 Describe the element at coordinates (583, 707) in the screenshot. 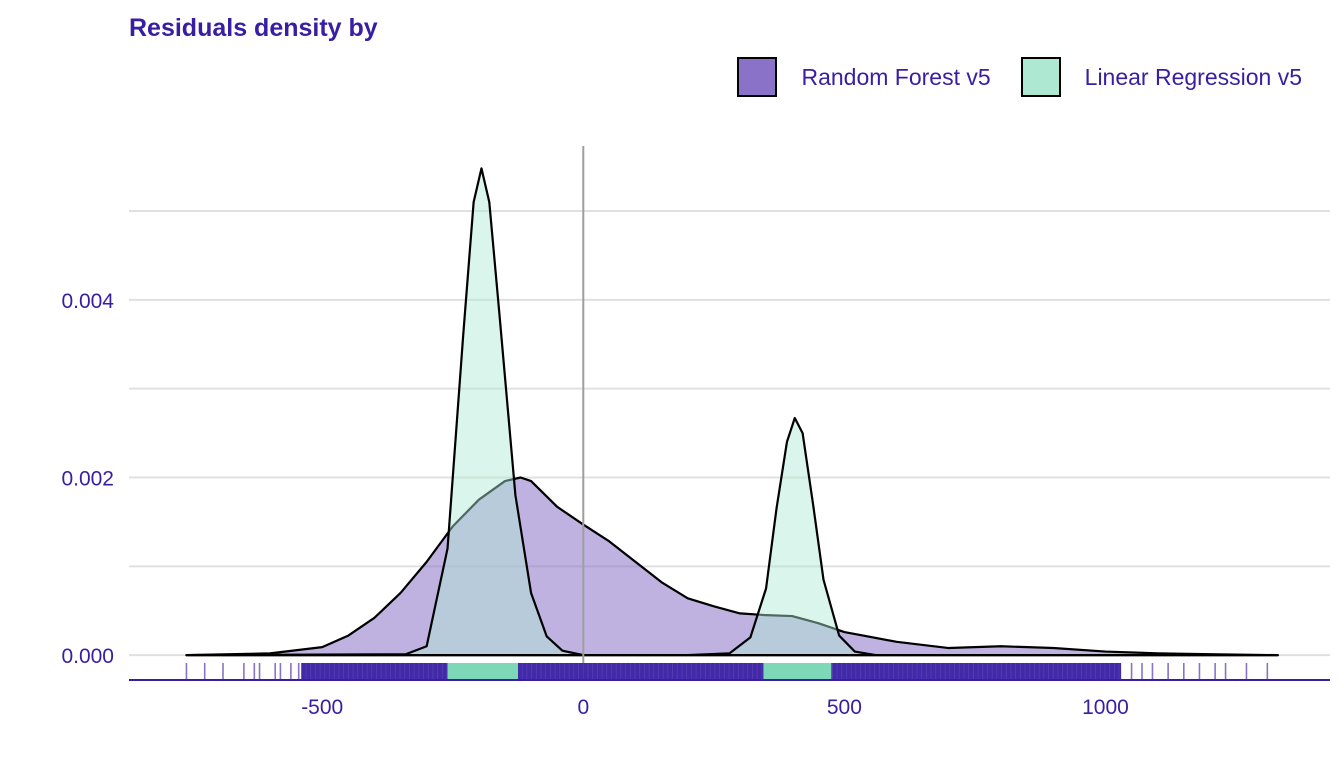

I see `x-tick-label: 0` at that location.